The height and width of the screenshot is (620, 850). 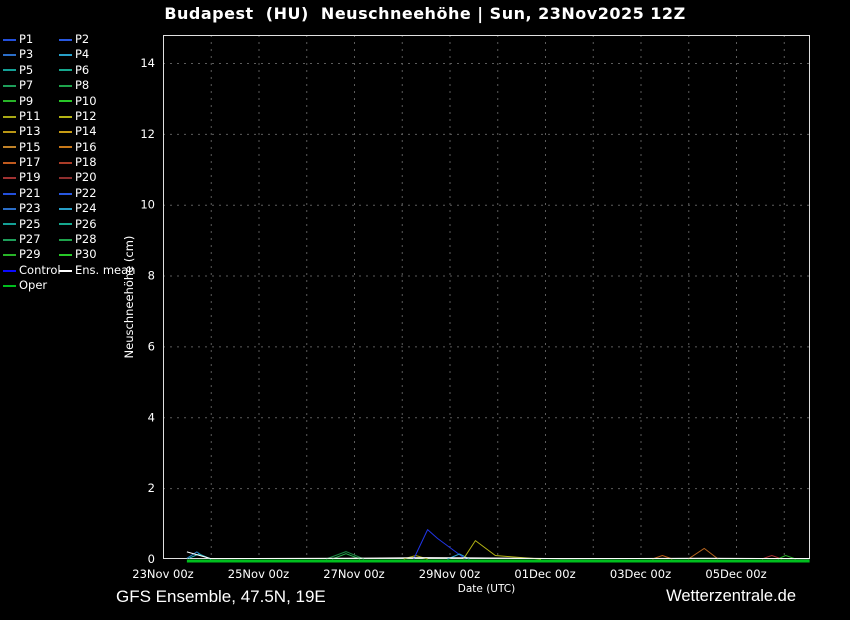 What do you see at coordinates (31, 178) in the screenshot?
I see `legend-item-p19: P19` at bounding box center [31, 178].